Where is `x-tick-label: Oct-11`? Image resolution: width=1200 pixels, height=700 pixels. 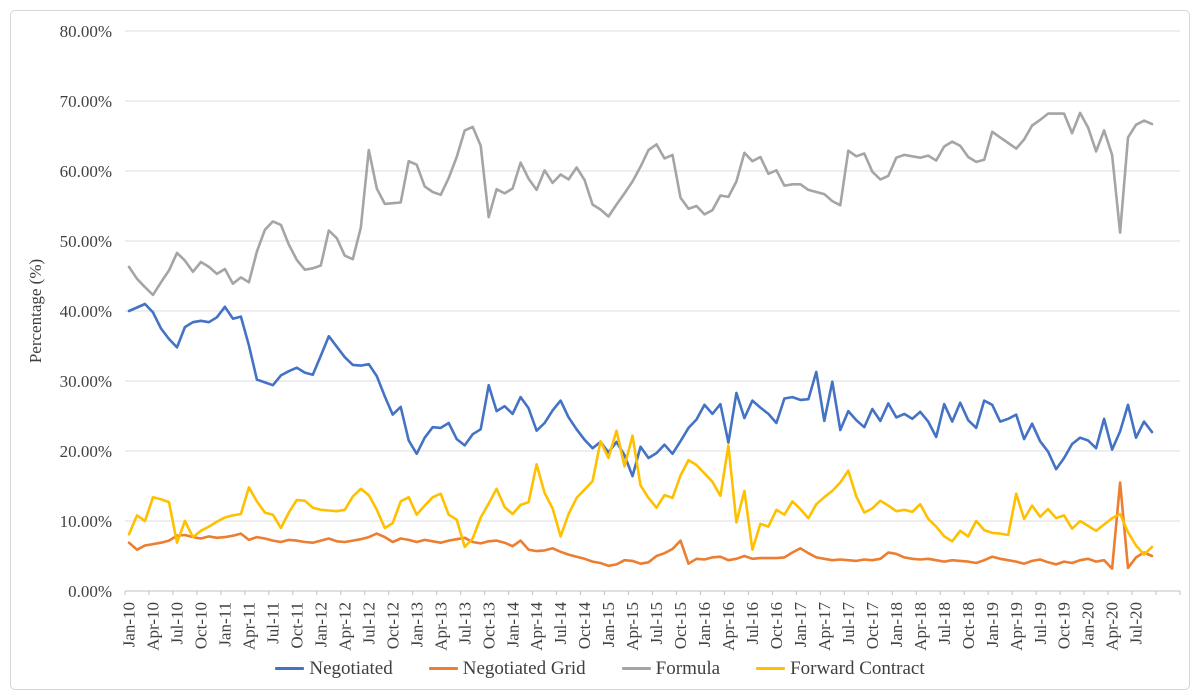
x-tick-label: Oct-11 is located at coordinates (296, 625).